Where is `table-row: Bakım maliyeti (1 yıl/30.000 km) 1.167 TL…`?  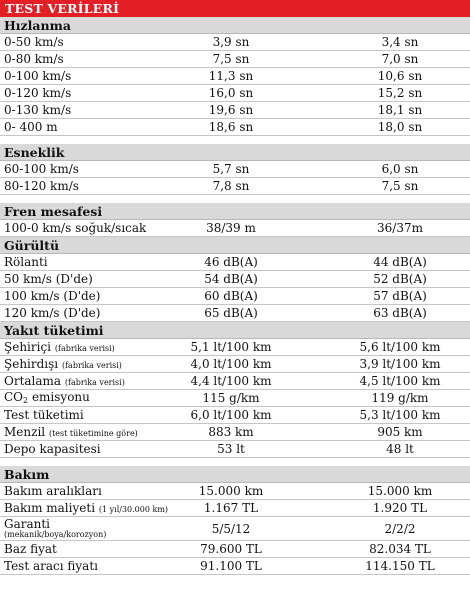 table-row: Bakım maliyeti (1 yıl/30.000 km) 1.167 TL… is located at coordinates (235, 508).